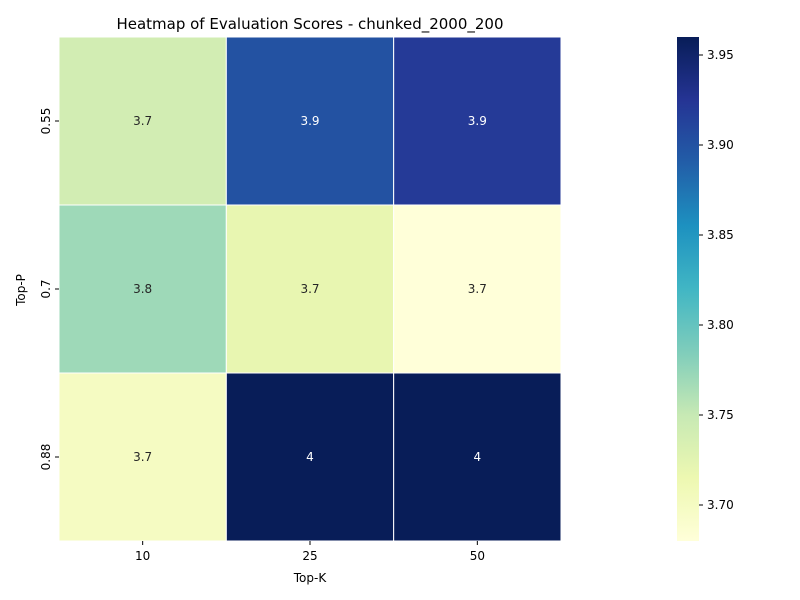 The width and height of the screenshot is (800, 600). I want to click on x-tick-label: 10, so click(142, 556).